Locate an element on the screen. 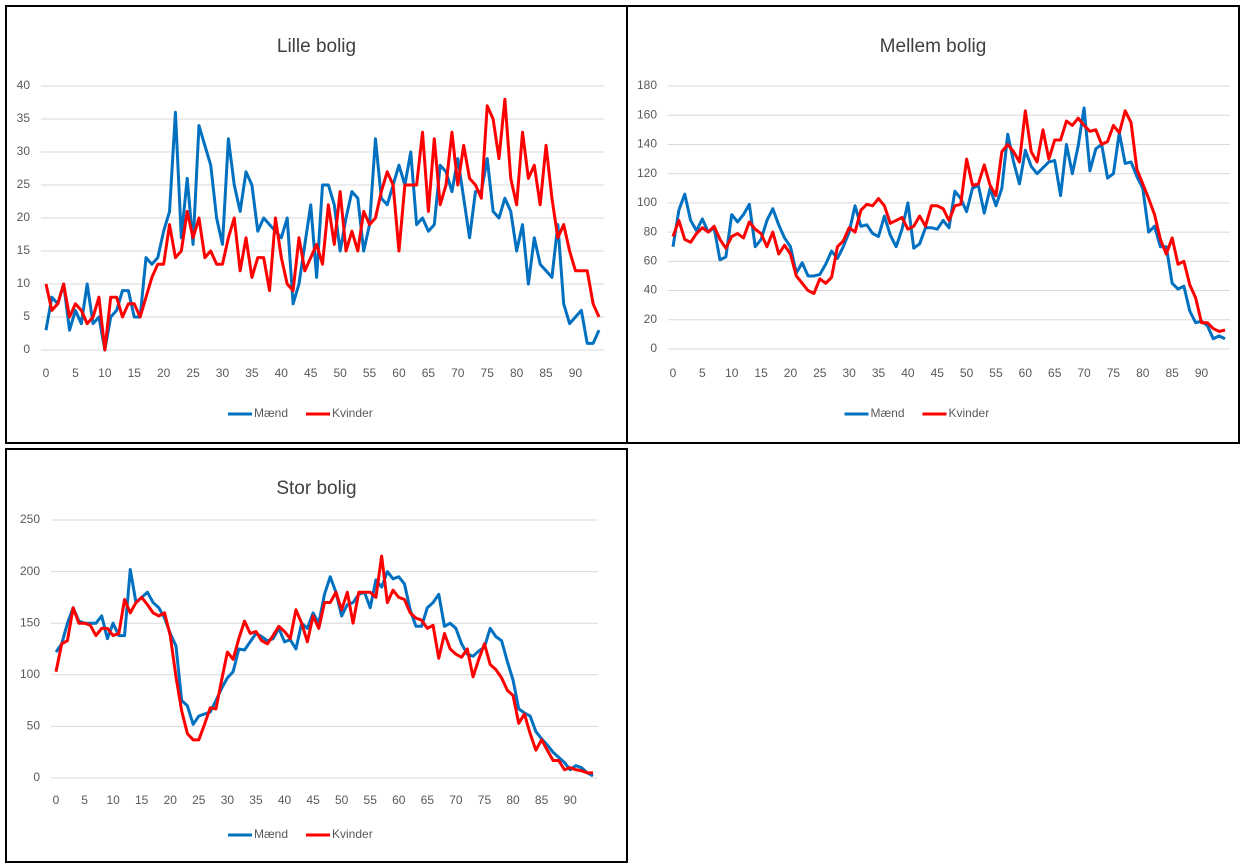 The height and width of the screenshot is (867, 1243). y-tick-label: 180 is located at coordinates (647, 85).